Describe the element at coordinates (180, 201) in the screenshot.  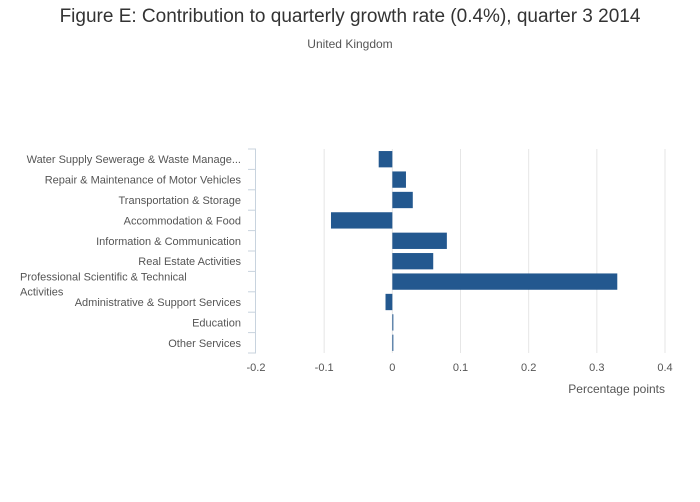
I see `category-label: Transportation & Storage` at that location.